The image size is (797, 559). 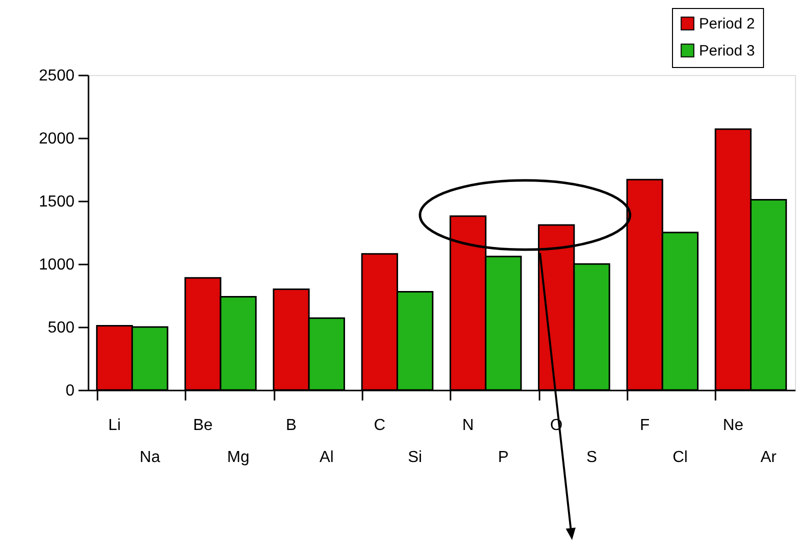 What do you see at coordinates (749, 441) in the screenshot?
I see `category-label: Ne Ar` at bounding box center [749, 441].